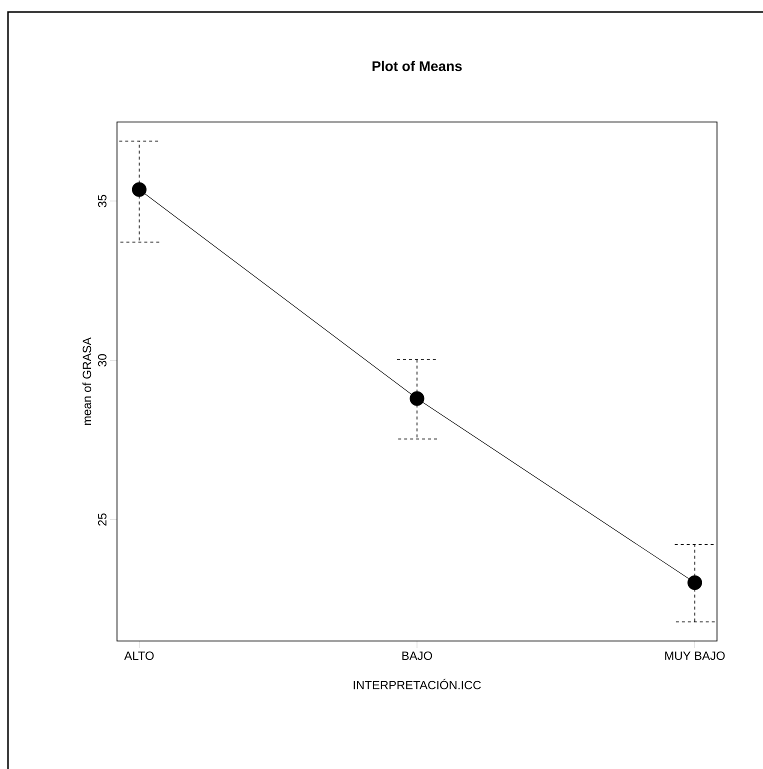 The width and height of the screenshot is (763, 769). What do you see at coordinates (87, 381) in the screenshot?
I see `y-axis-title: mean of GRASA` at bounding box center [87, 381].